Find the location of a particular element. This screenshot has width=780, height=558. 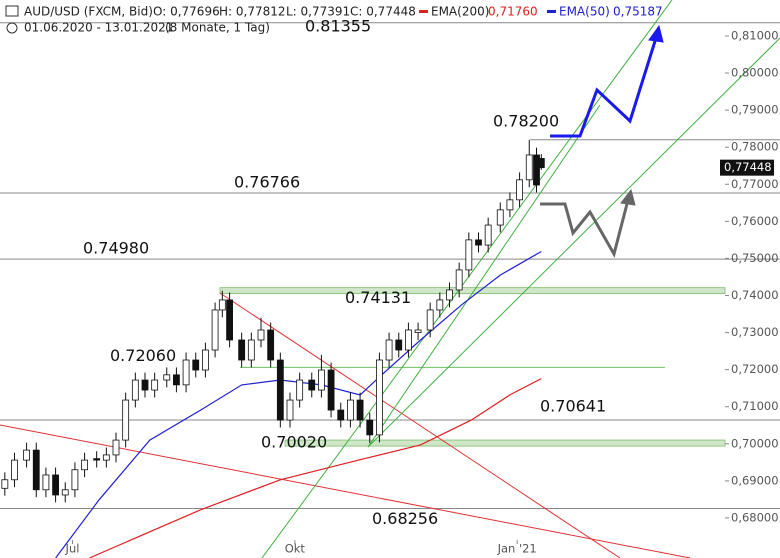

level-label: 0.74980 is located at coordinates (116, 248).